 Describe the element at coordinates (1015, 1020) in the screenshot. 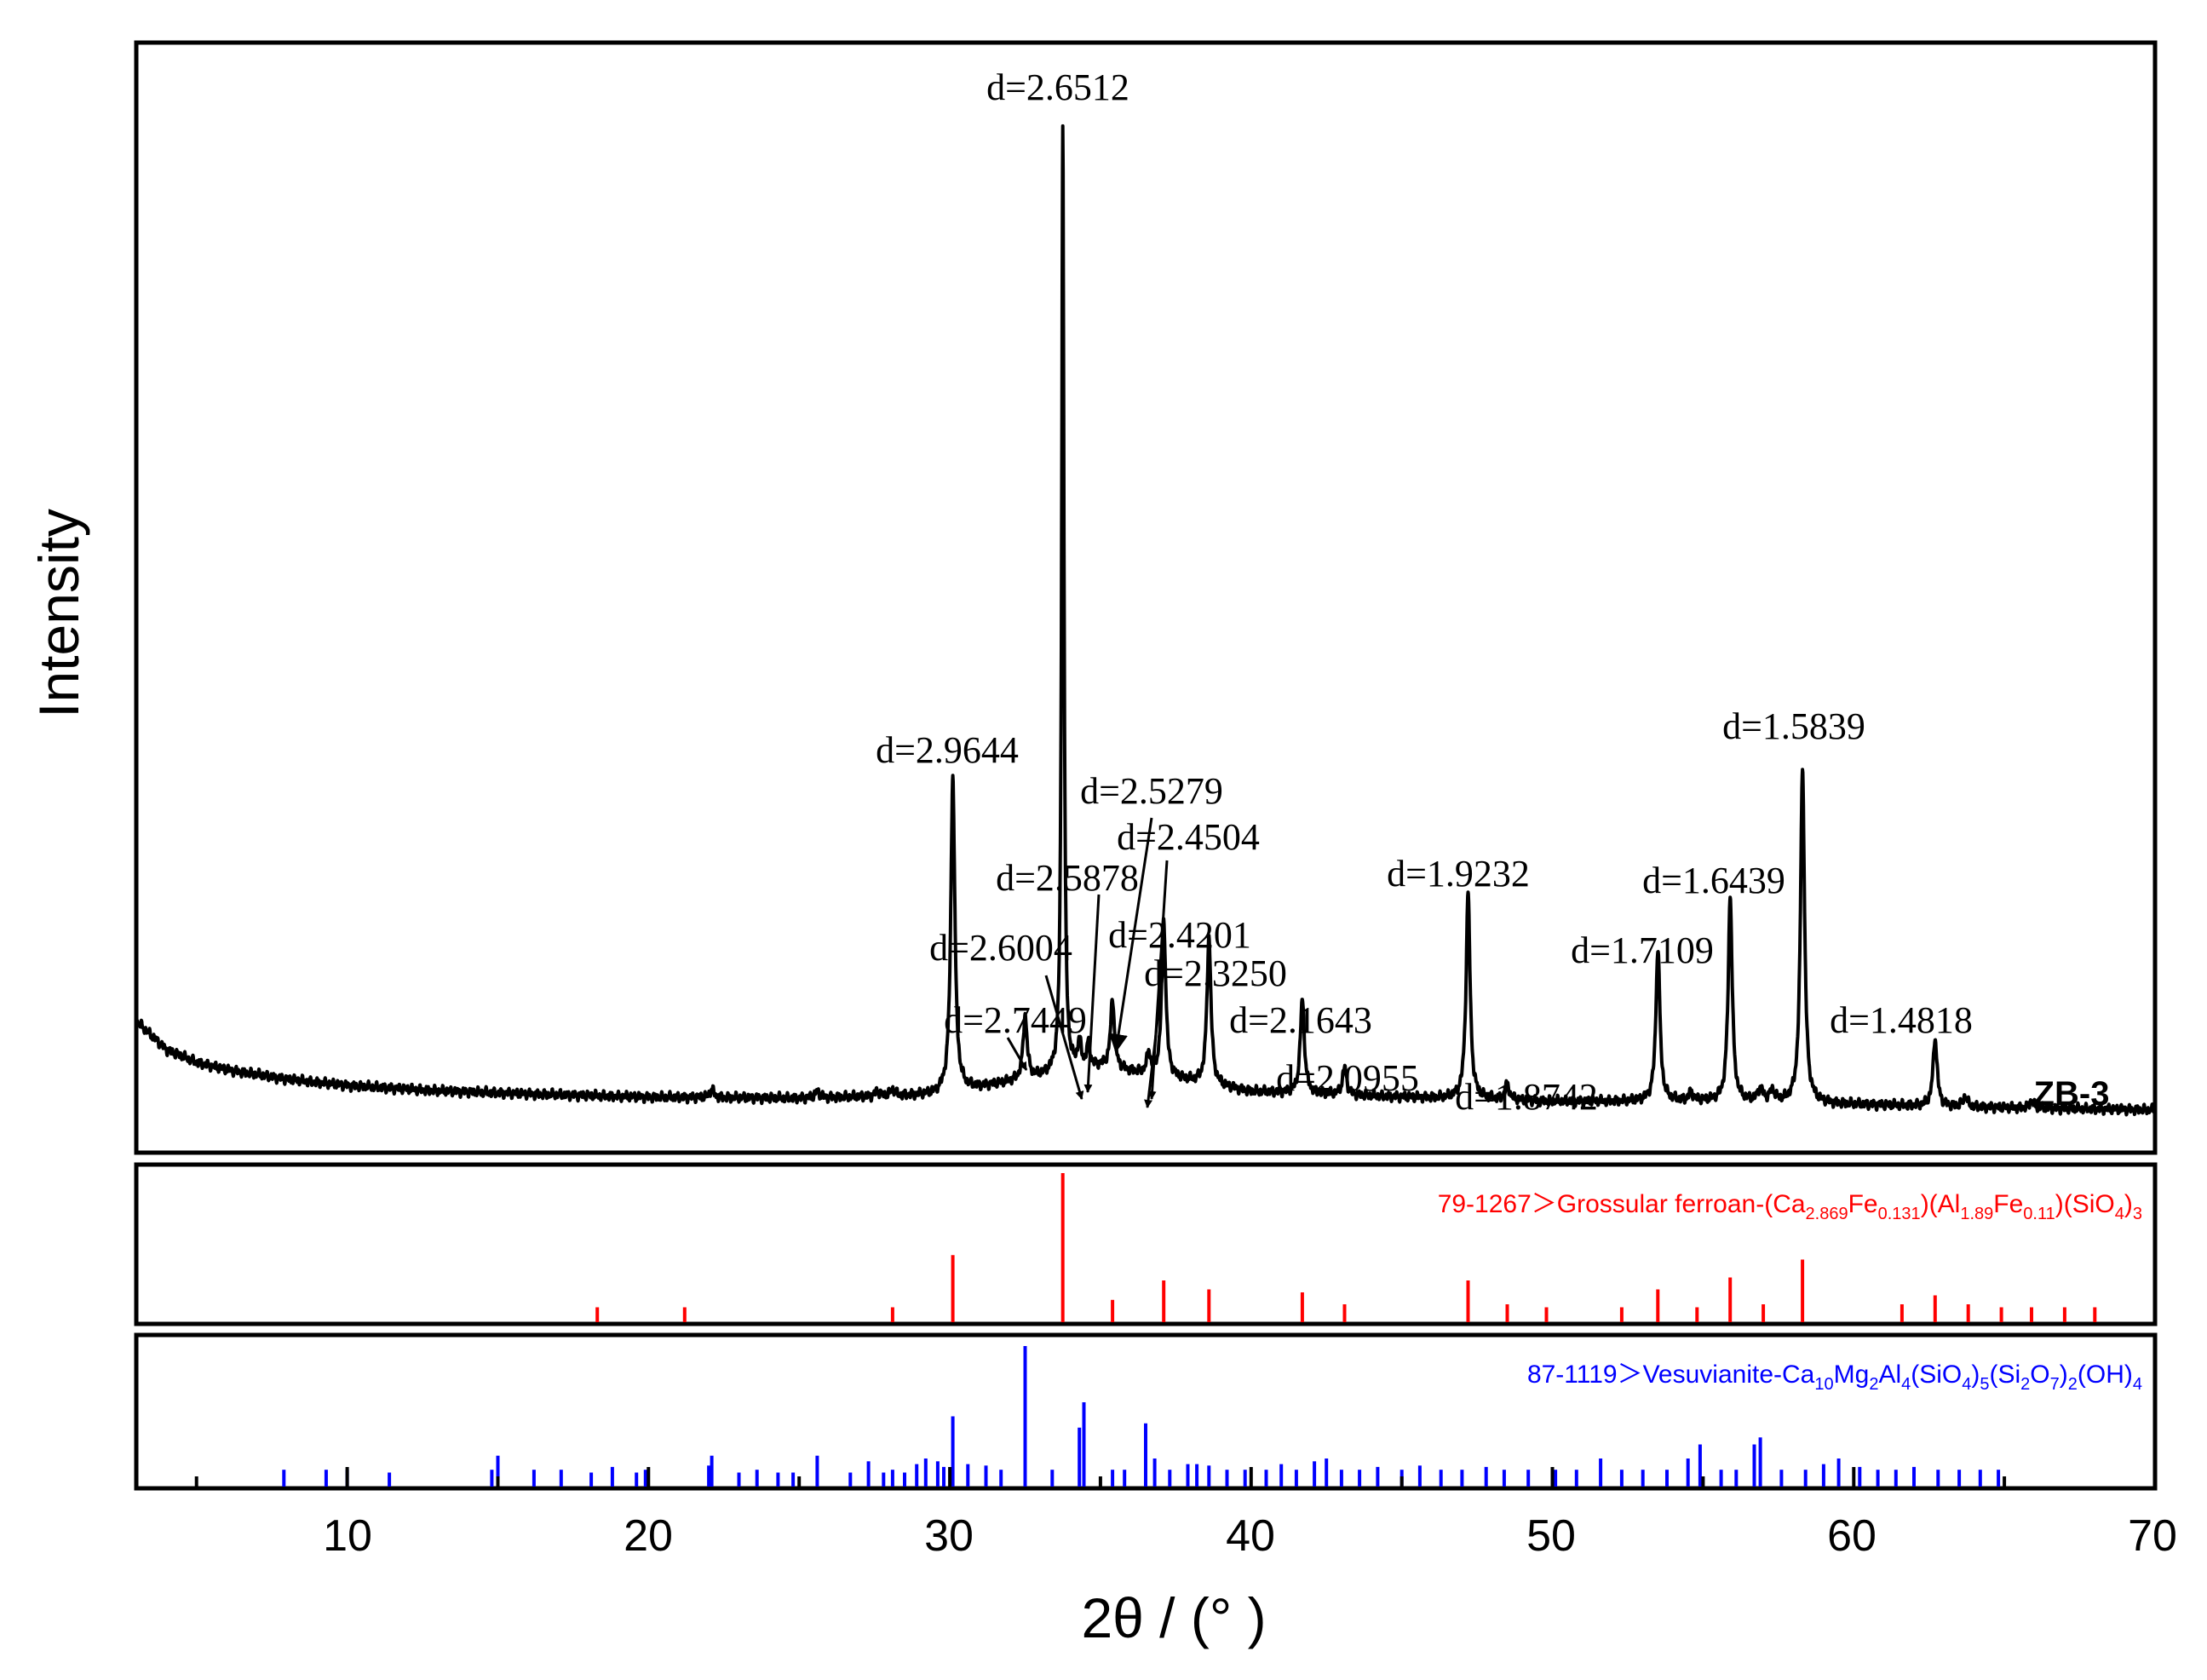

I see `peak-label-2.7449: d=2.7449` at that location.